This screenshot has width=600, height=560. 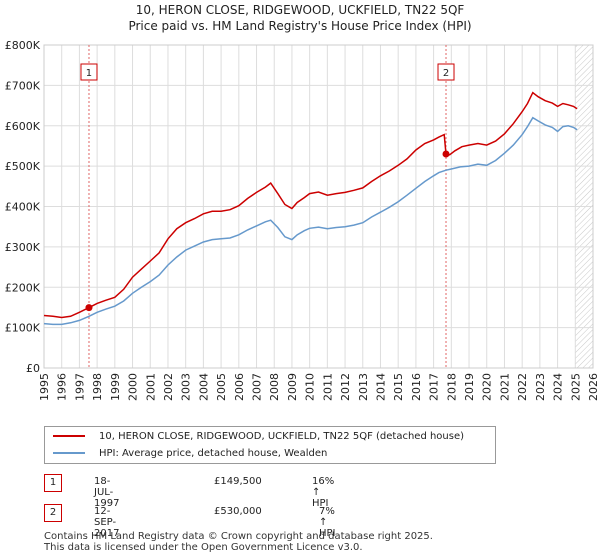 I want to click on sale-marker-label: 1, so click(x=89, y=73).